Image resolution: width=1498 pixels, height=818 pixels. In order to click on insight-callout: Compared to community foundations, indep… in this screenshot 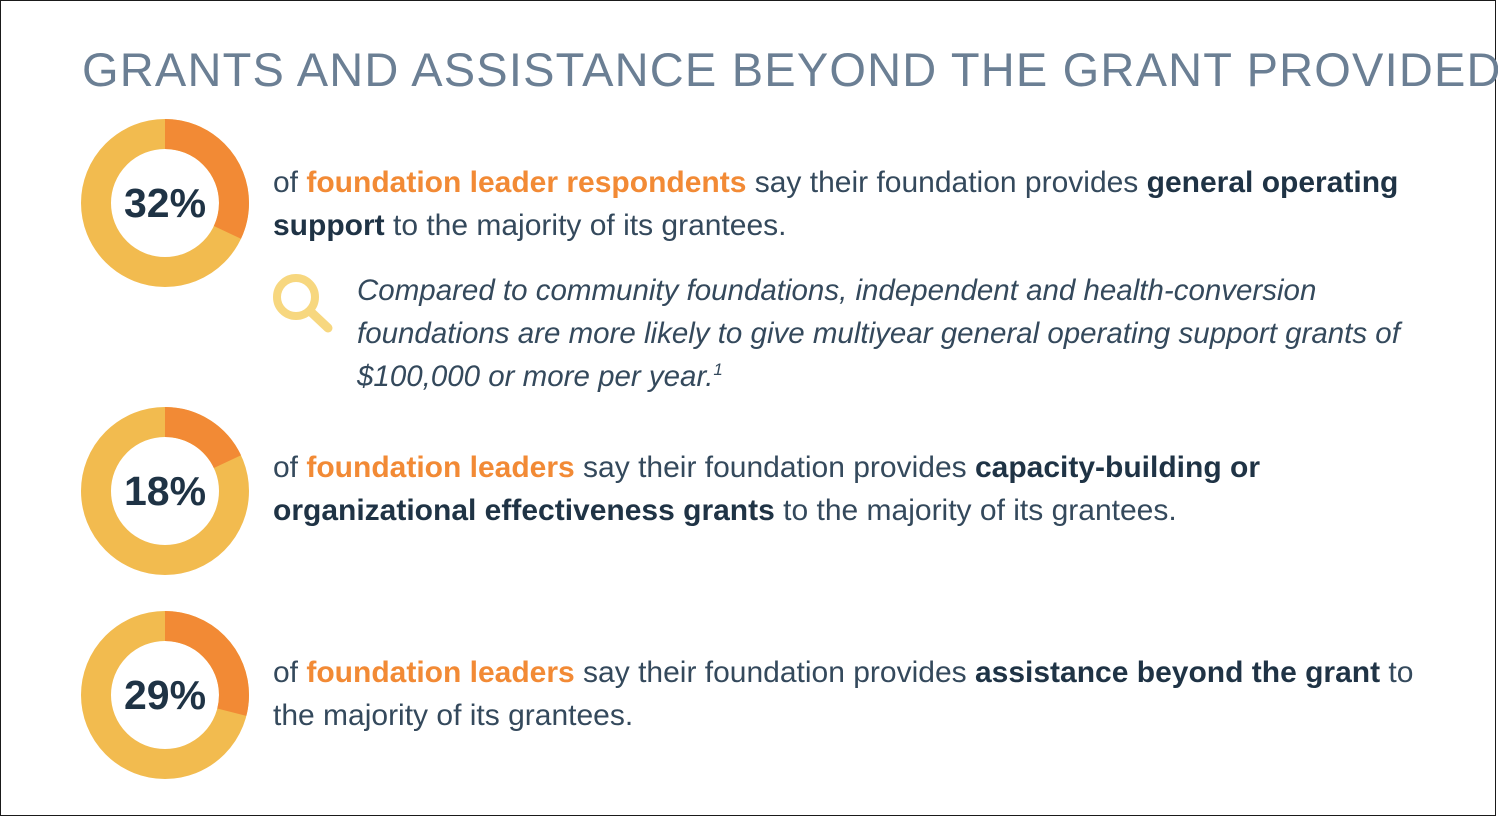, I will do `click(902, 333)`.